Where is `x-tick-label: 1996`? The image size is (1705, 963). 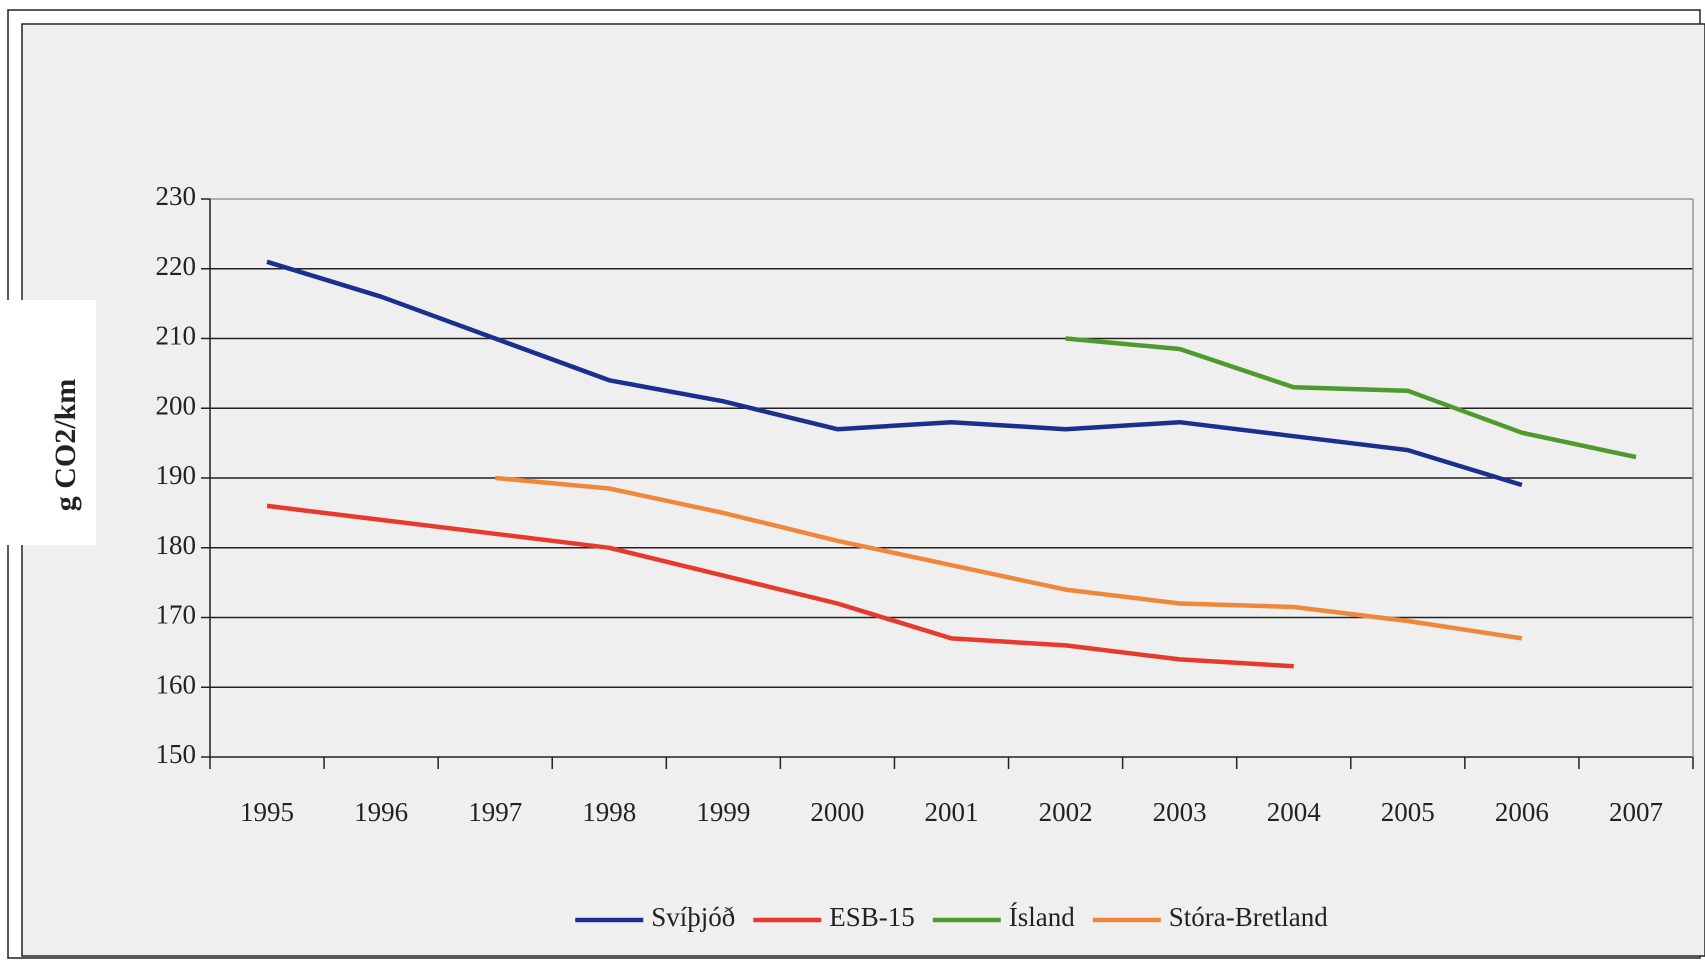
x-tick-label: 1996 is located at coordinates (381, 812).